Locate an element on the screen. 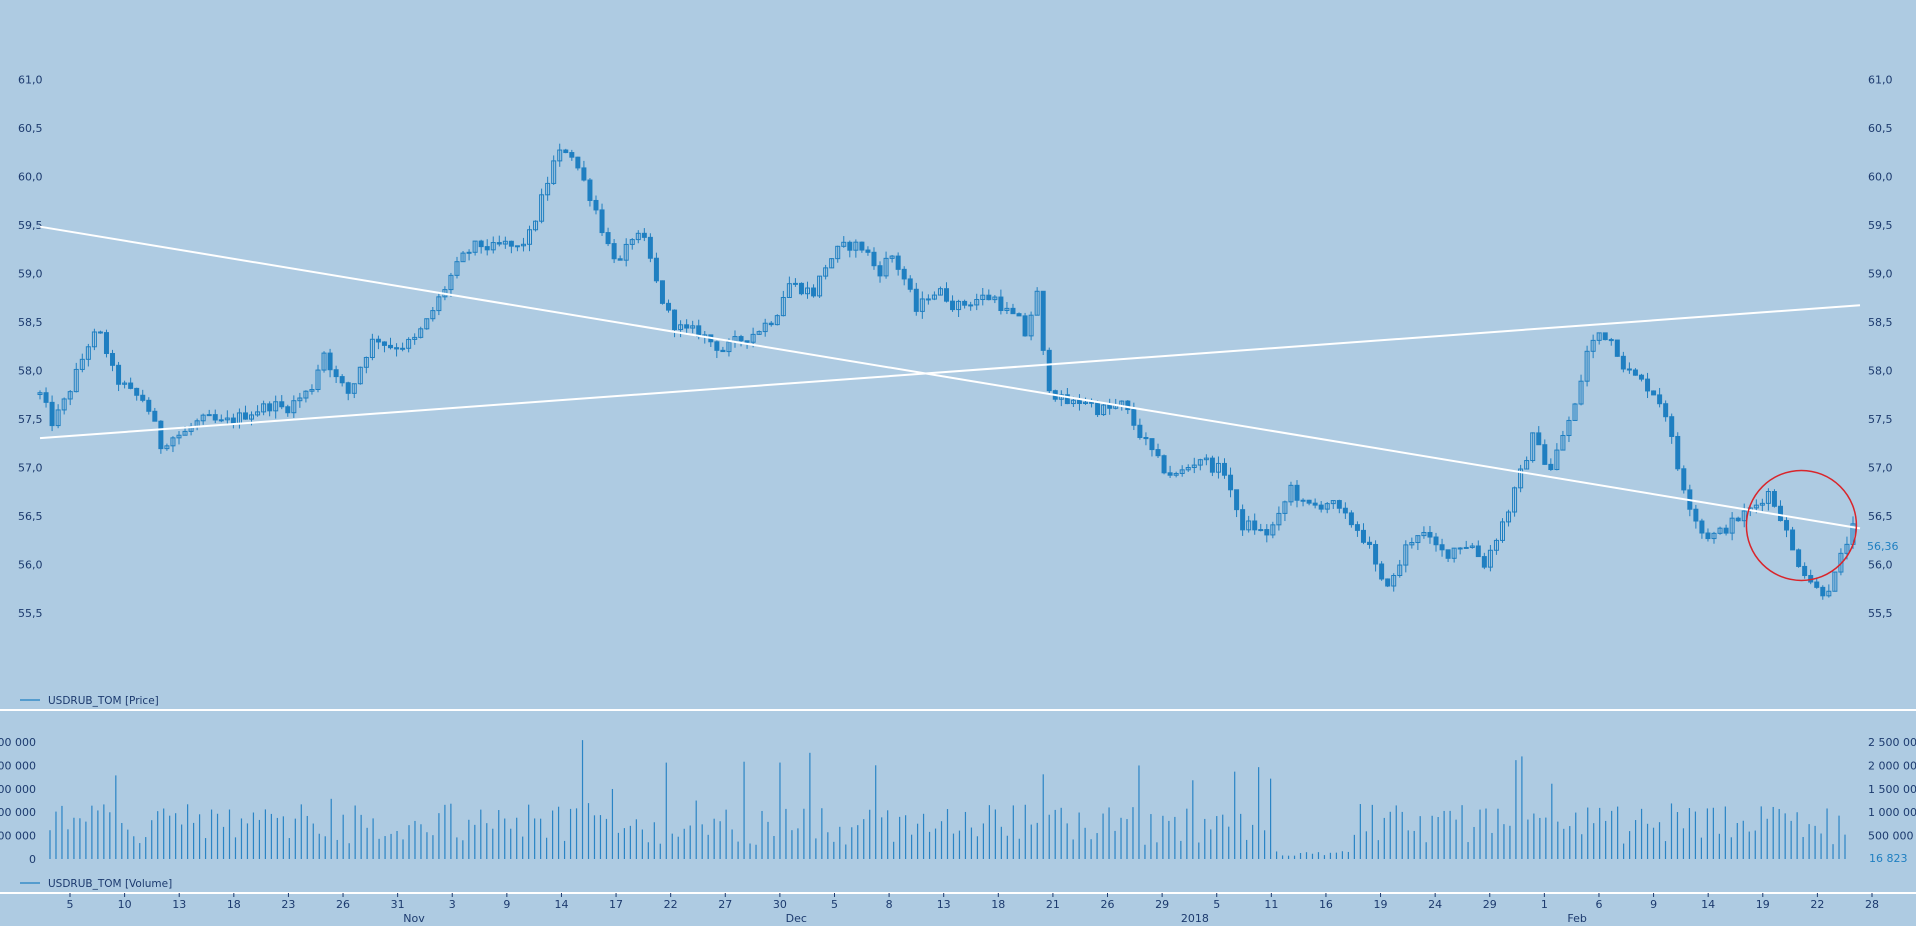 The width and height of the screenshot is (1916, 926). x-tick-label: 1 is located at coordinates (1544, 904).